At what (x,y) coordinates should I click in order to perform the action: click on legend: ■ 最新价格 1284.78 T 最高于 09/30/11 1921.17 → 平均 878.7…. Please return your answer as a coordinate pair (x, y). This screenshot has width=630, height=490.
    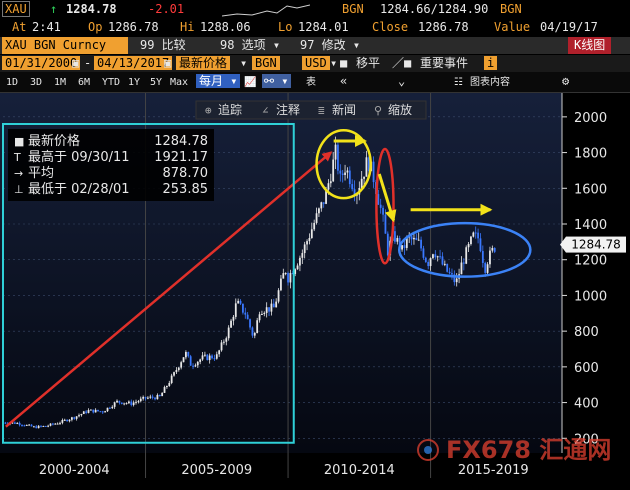
    Looking at the image, I should click on (111, 165).